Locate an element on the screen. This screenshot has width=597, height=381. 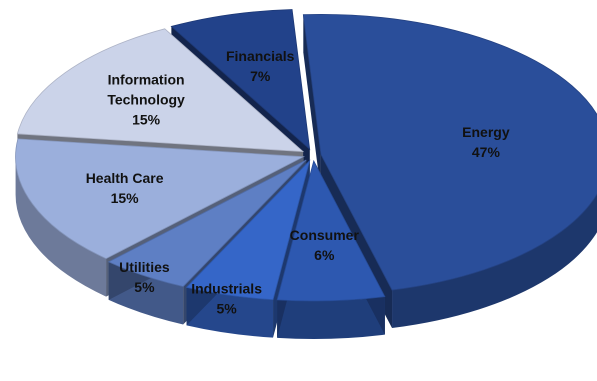
slice-side-health-care is located at coordinates (61, 226).